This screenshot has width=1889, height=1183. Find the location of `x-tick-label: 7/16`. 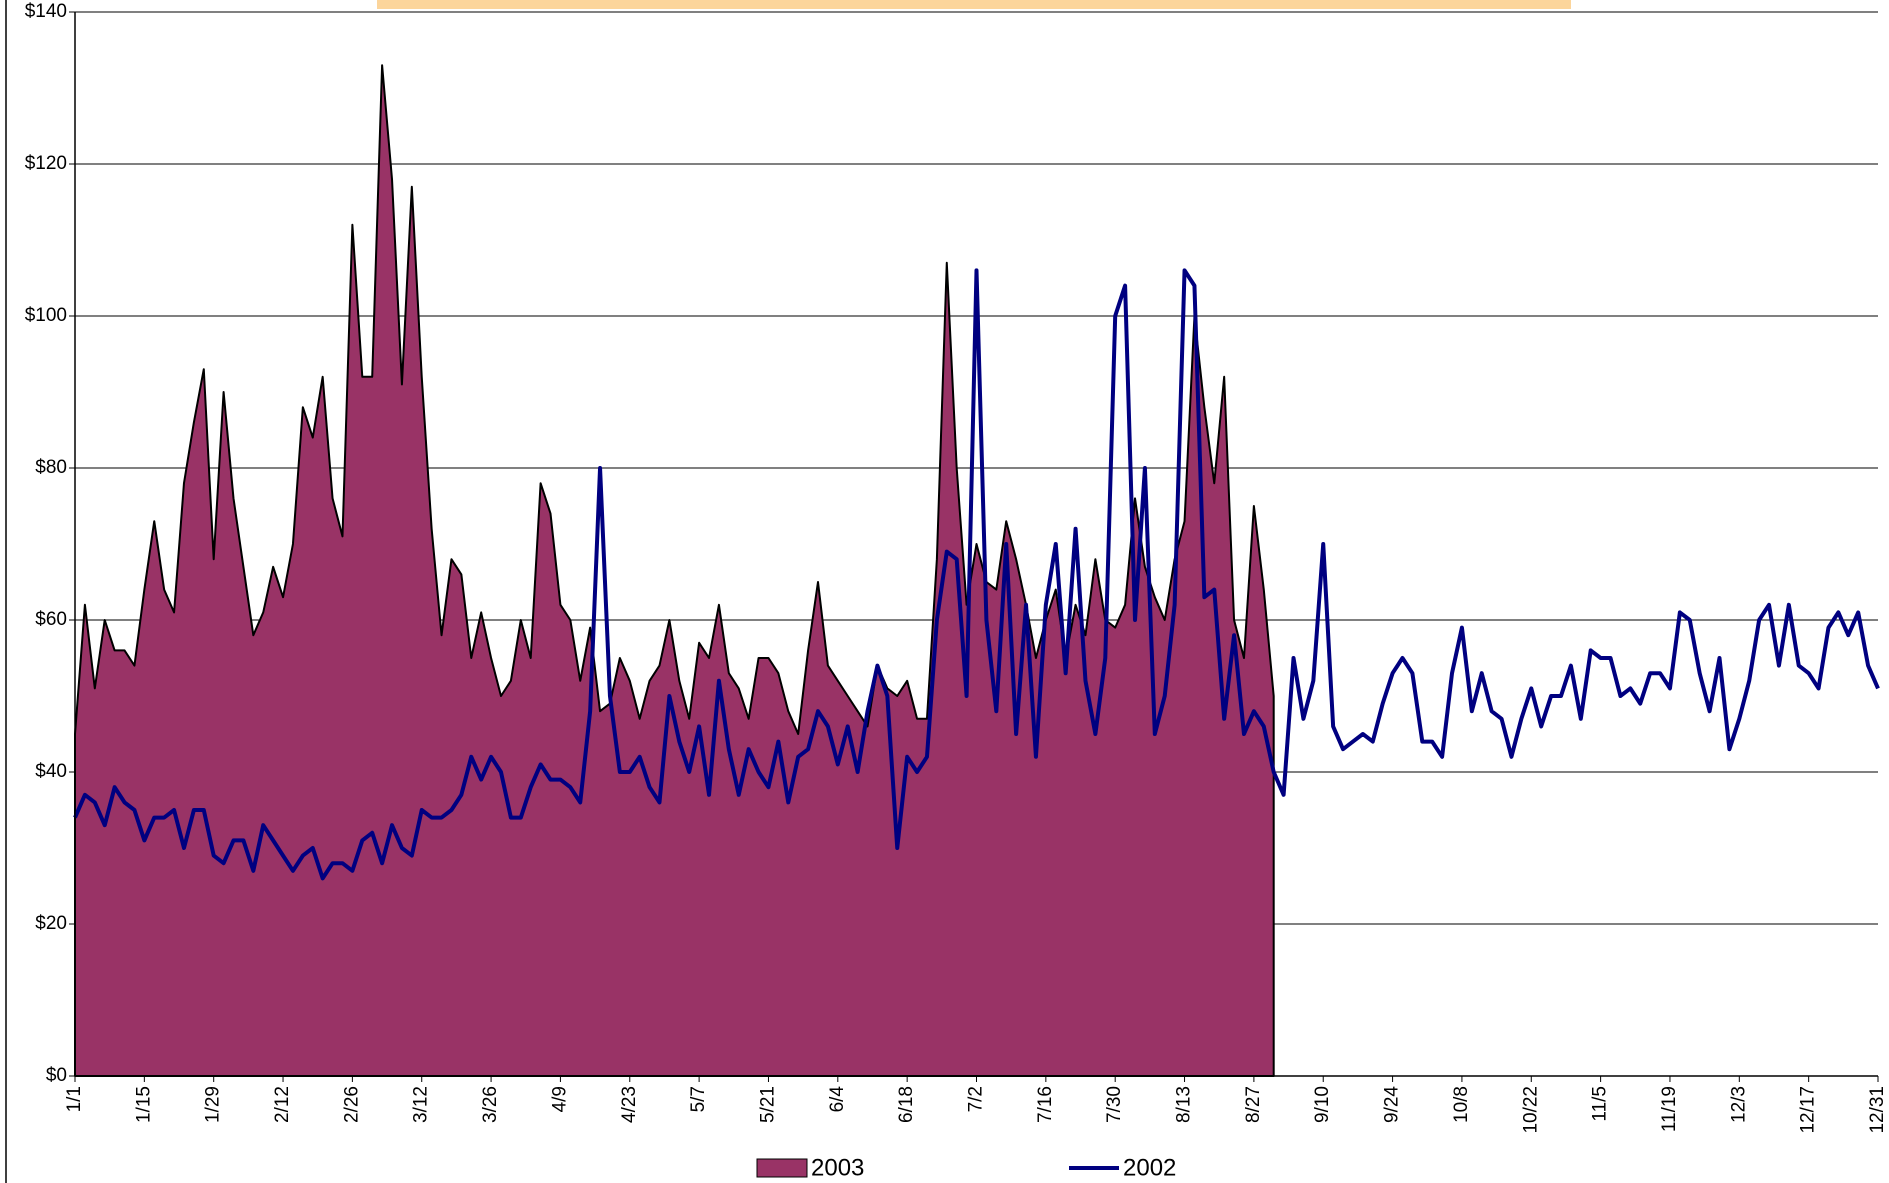

x-tick-label: 7/16 is located at coordinates (1045, 1104).